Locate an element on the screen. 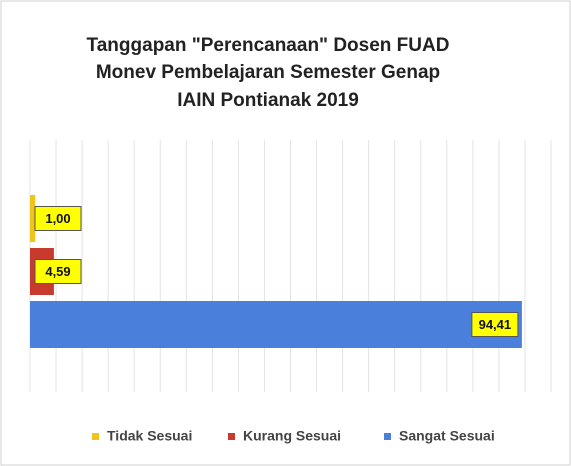 This screenshot has height=466, width=571. legend-label: Tidak Sesuai is located at coordinates (149, 436).